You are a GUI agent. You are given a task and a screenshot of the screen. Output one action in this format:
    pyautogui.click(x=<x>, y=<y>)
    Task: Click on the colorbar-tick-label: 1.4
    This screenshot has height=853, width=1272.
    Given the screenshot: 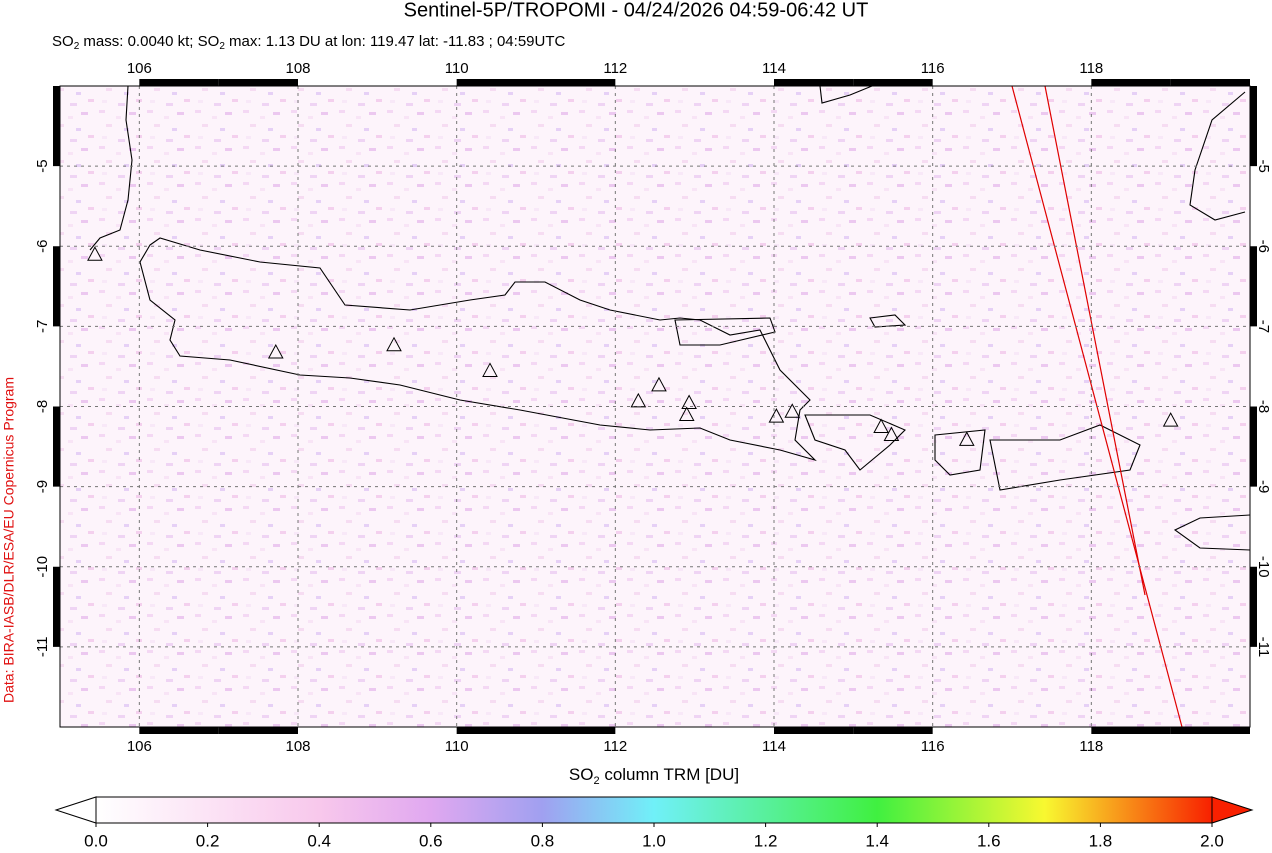 What is the action you would take?
    pyautogui.click(x=877, y=840)
    